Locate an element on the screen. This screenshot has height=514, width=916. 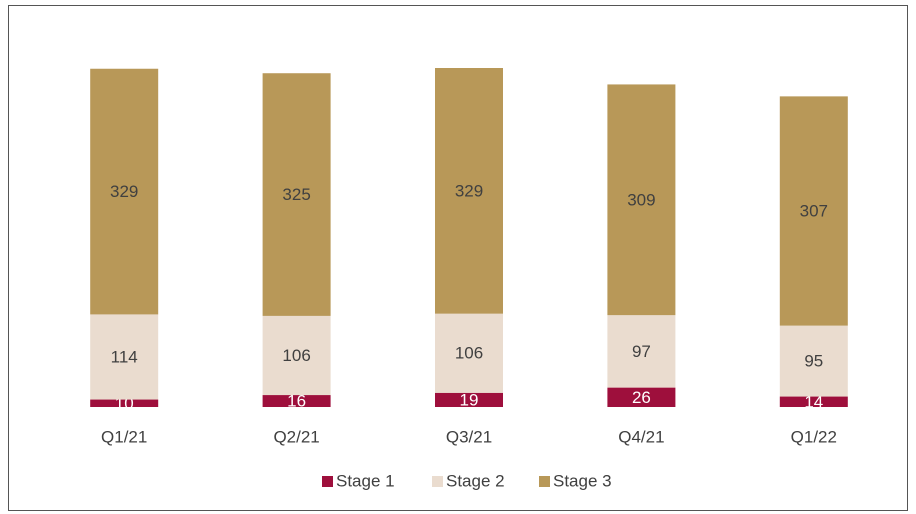
data-label: 26 is located at coordinates (641, 397).